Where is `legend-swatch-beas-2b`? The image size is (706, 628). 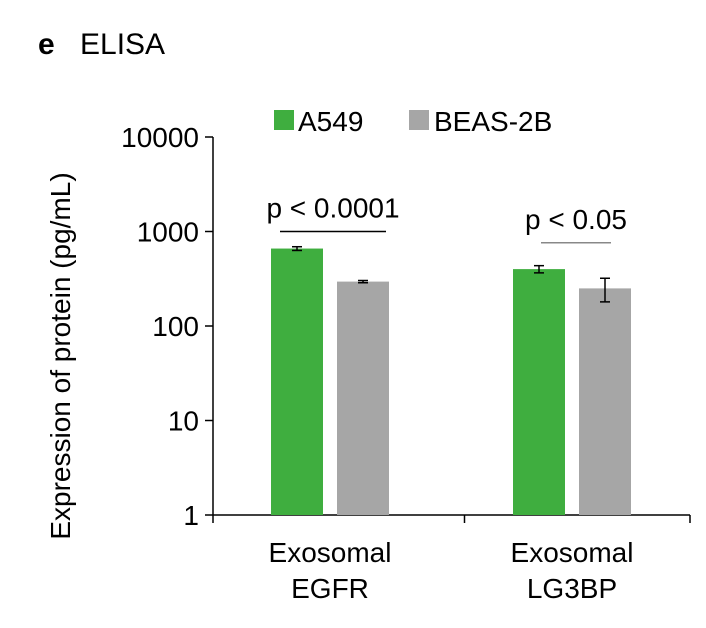
legend-swatch-beas-2b is located at coordinates (419, 120).